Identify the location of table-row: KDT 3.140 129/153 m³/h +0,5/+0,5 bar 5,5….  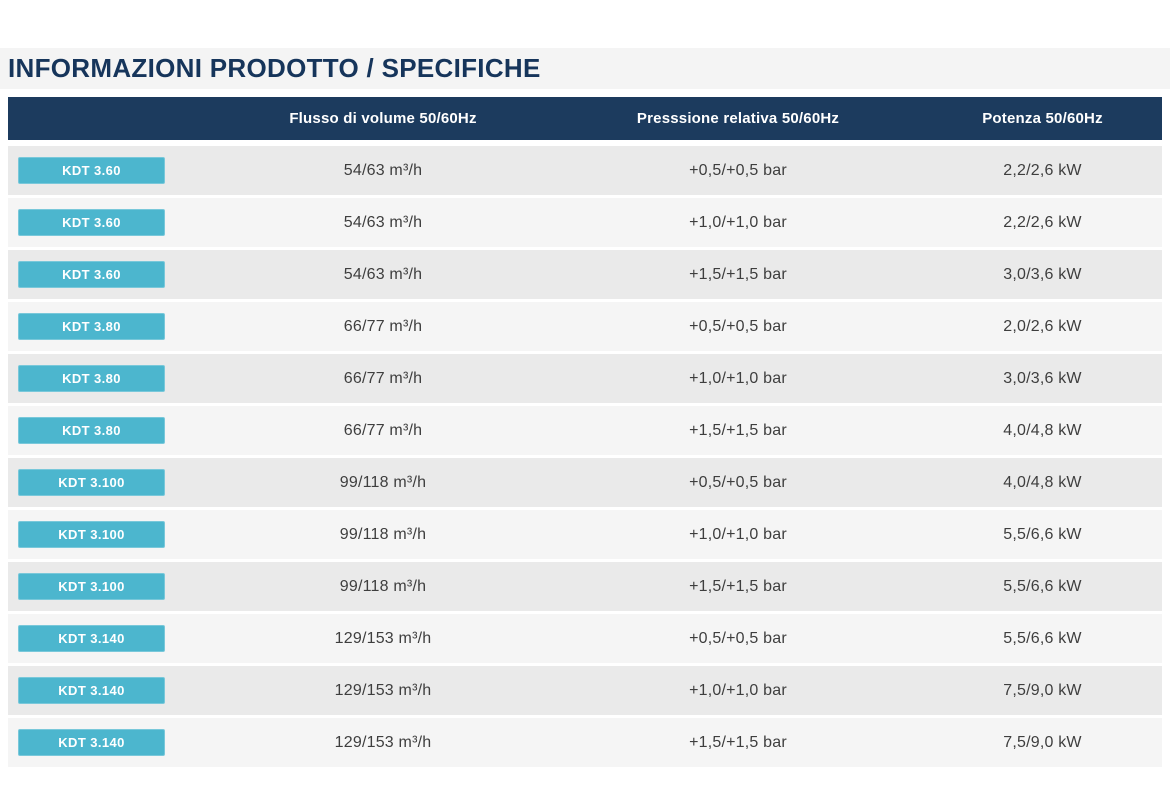
(585, 638).